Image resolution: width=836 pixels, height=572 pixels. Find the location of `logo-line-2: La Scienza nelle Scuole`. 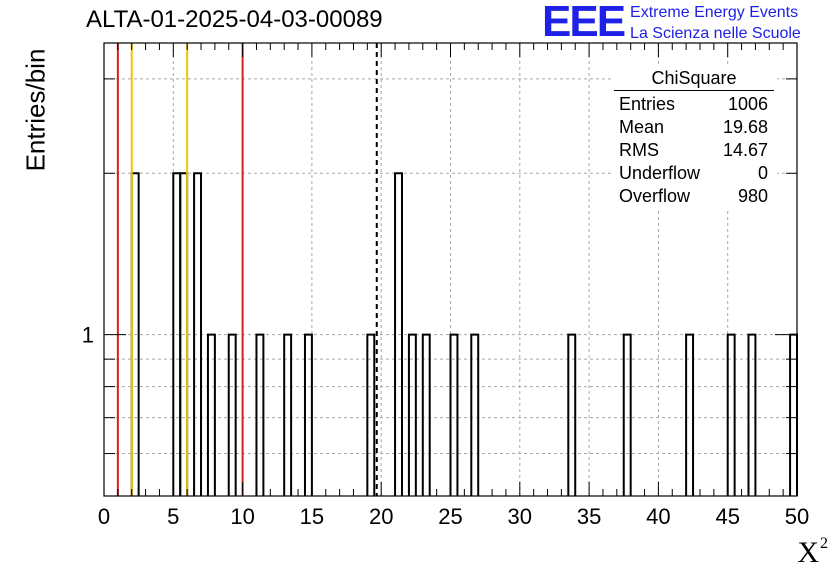

logo-line-2: La Scienza nelle Scuole is located at coordinates (715, 33).